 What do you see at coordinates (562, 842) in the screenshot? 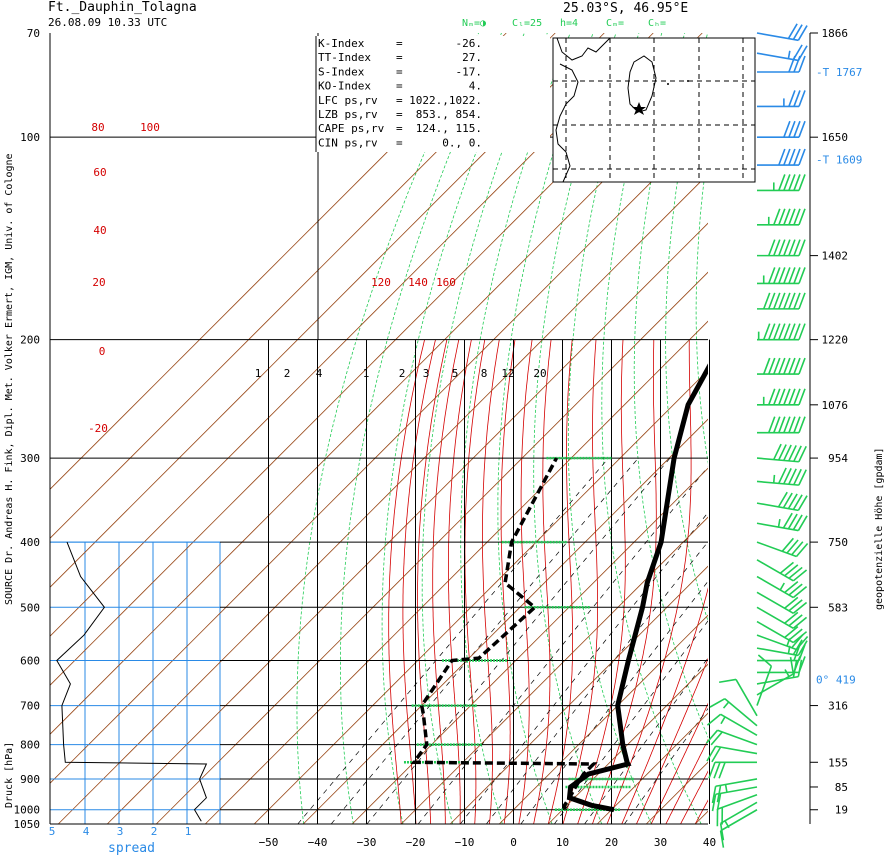
I see `temperature-tick-label: 10` at bounding box center [562, 842].